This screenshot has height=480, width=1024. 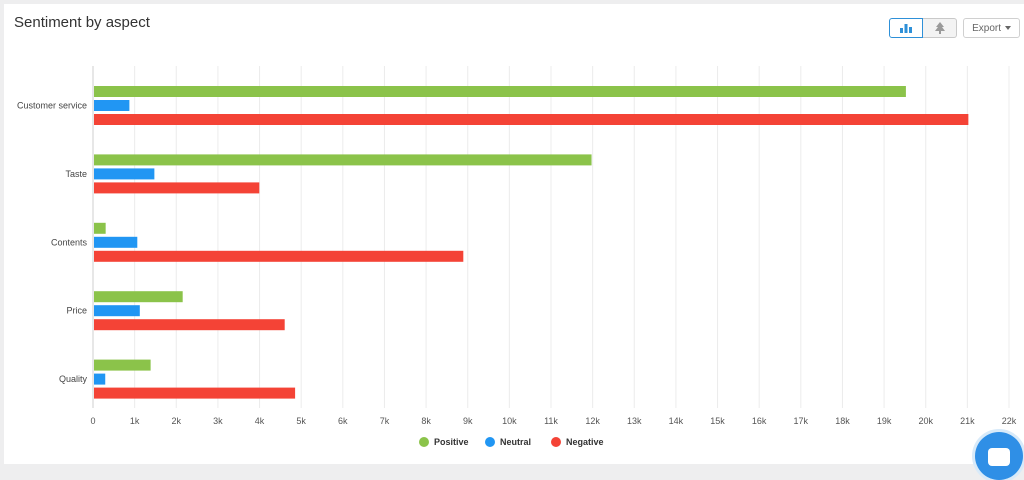 I want to click on x-tick-label: 20k, so click(x=925, y=421).